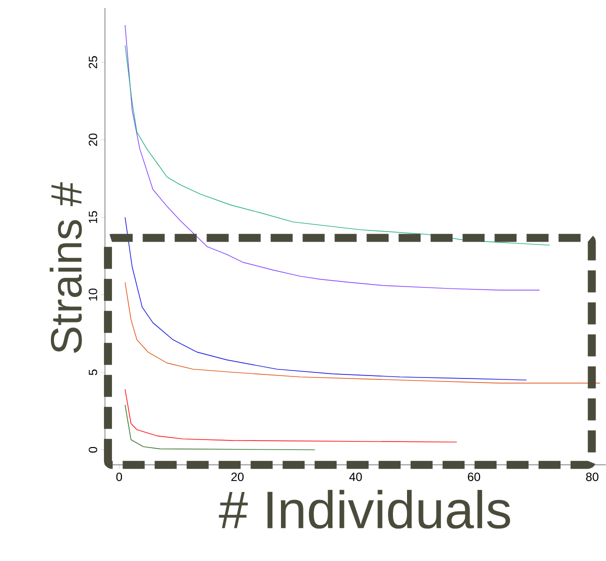  Describe the element at coordinates (119, 477) in the screenshot. I see `x-tick-label: 0` at that location.